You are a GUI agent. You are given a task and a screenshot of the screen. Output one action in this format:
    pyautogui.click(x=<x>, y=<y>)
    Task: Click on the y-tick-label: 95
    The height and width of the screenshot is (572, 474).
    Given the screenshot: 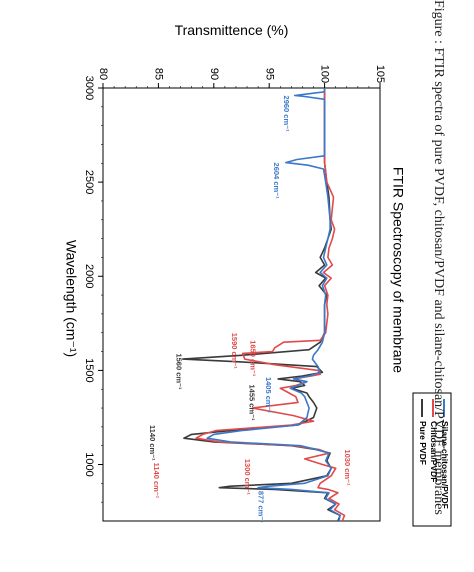 What is the action you would take?
    pyautogui.click(x=269, y=74)
    